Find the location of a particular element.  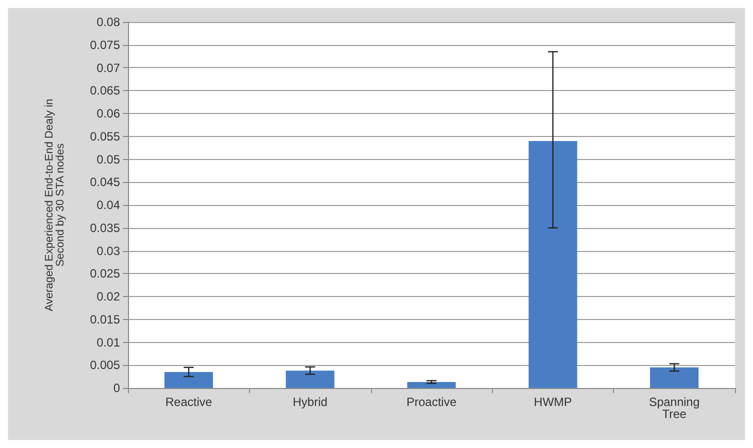

y-tick-label: 0 is located at coordinates (116, 388).